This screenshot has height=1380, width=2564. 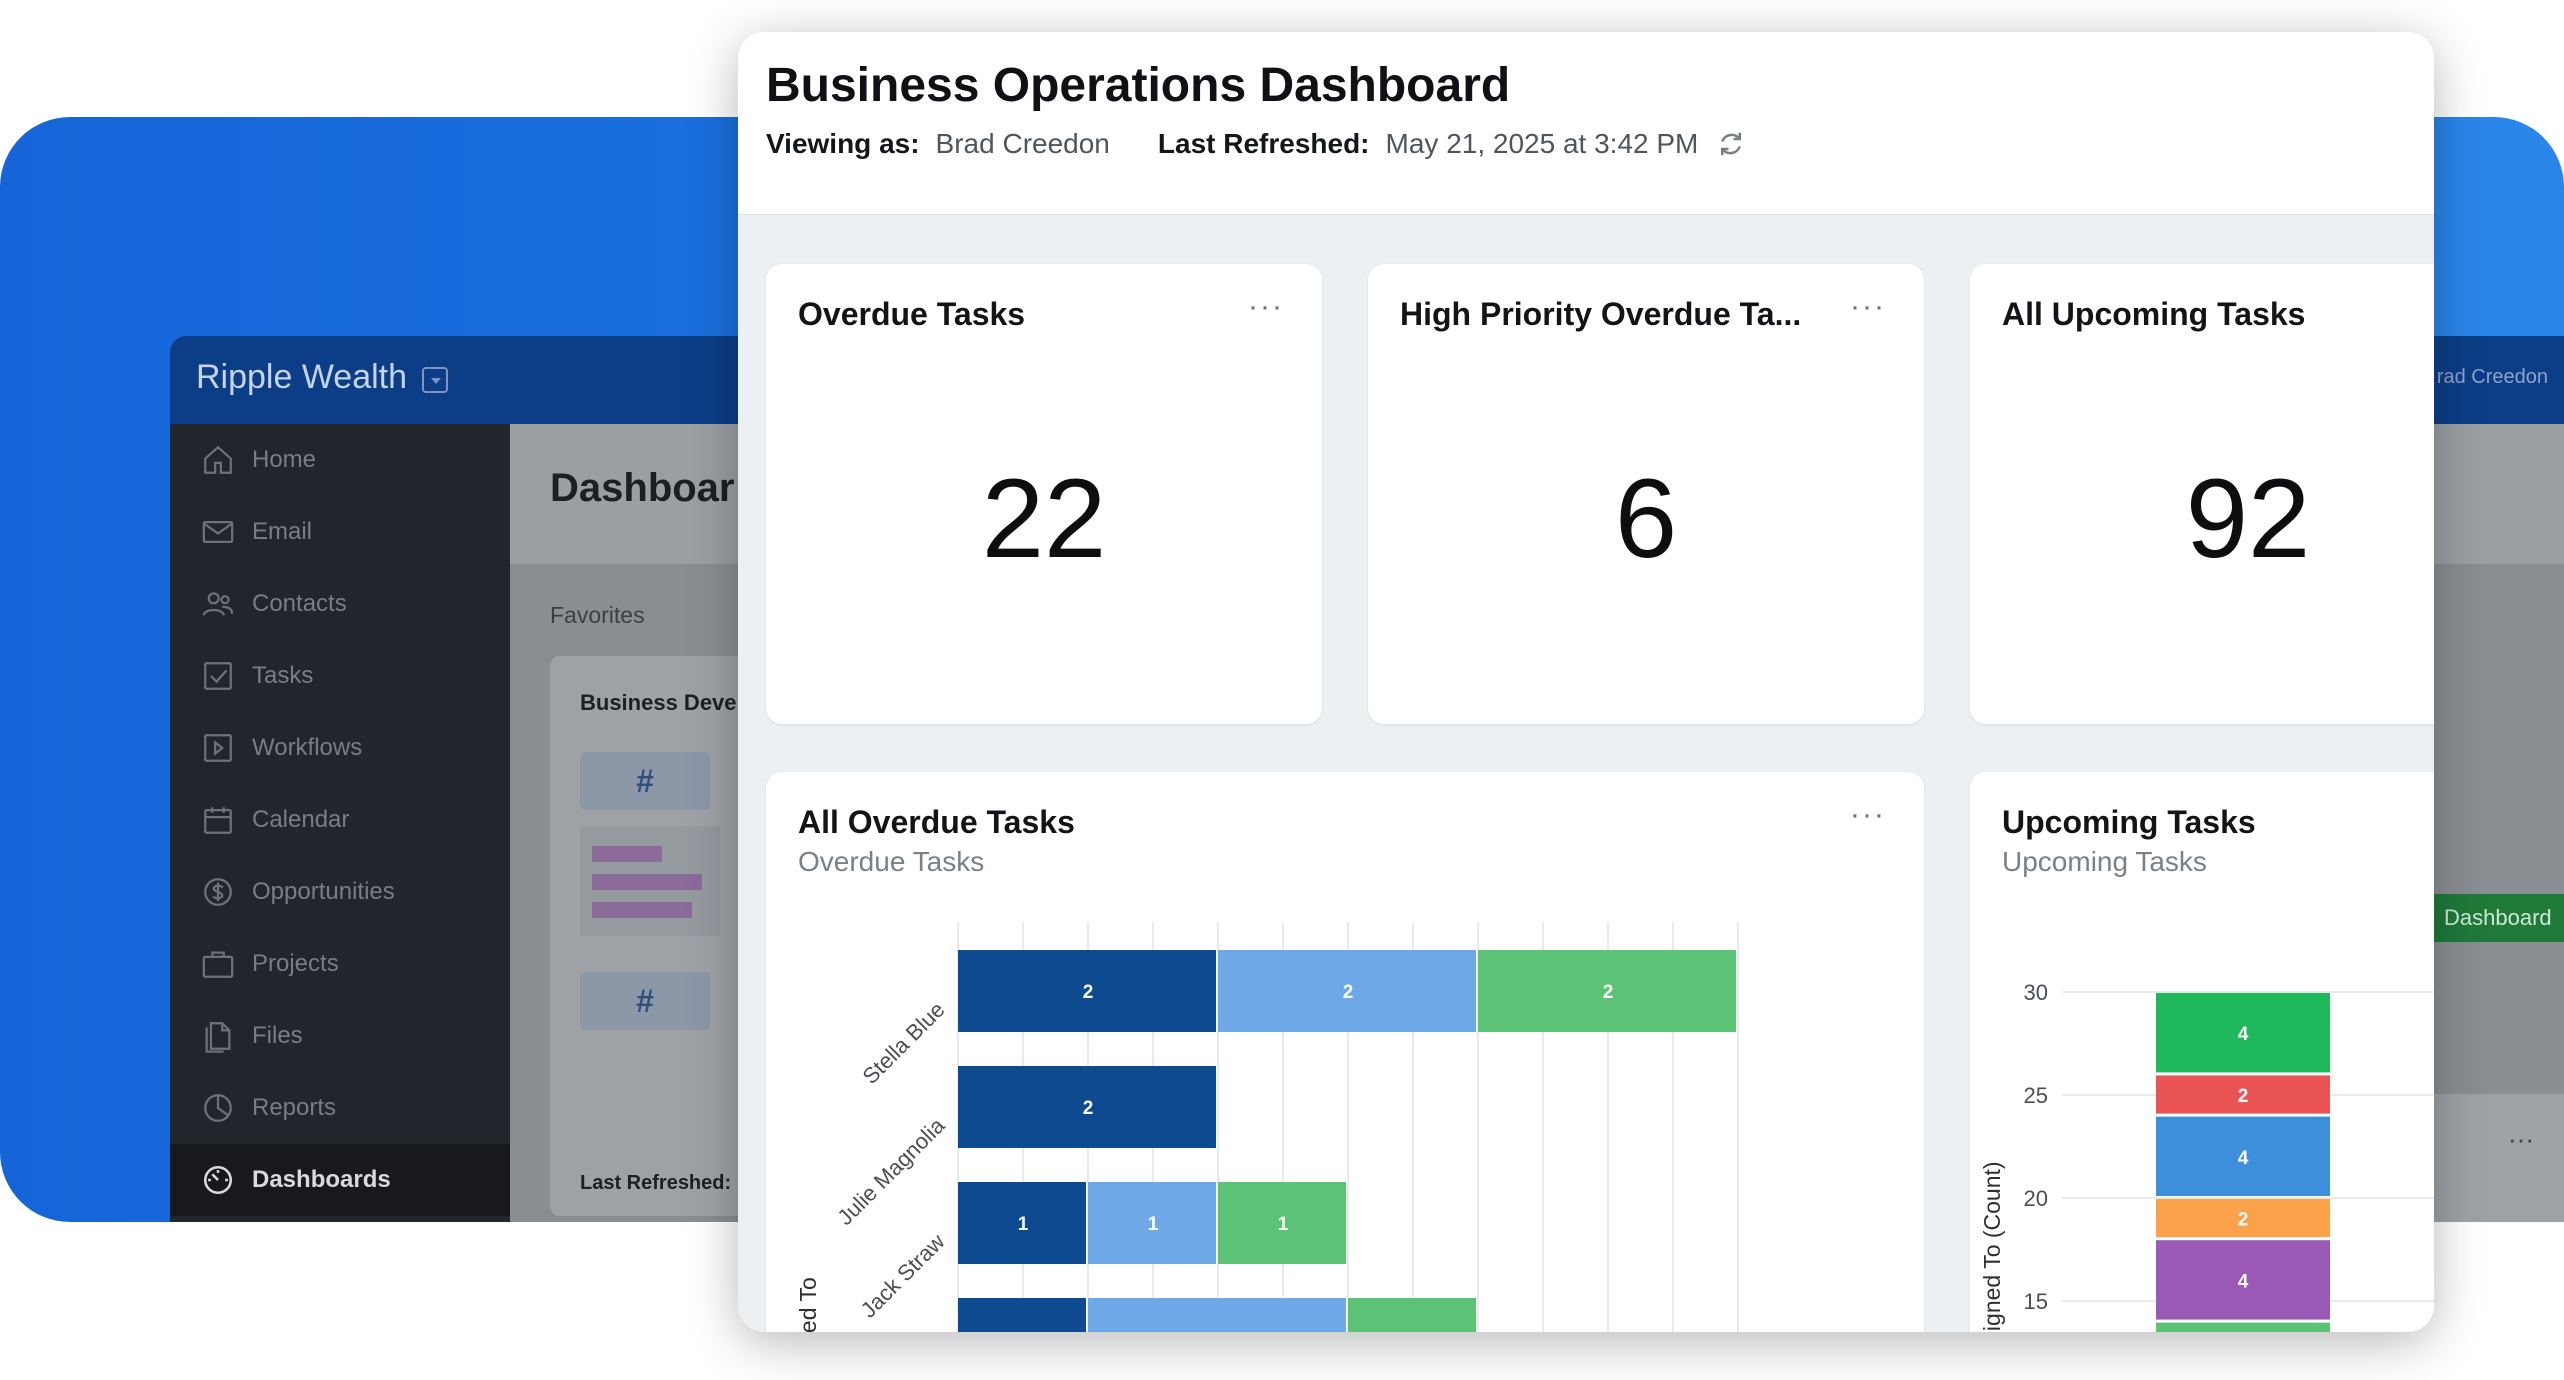 I want to click on email-icon, so click(x=218, y=532).